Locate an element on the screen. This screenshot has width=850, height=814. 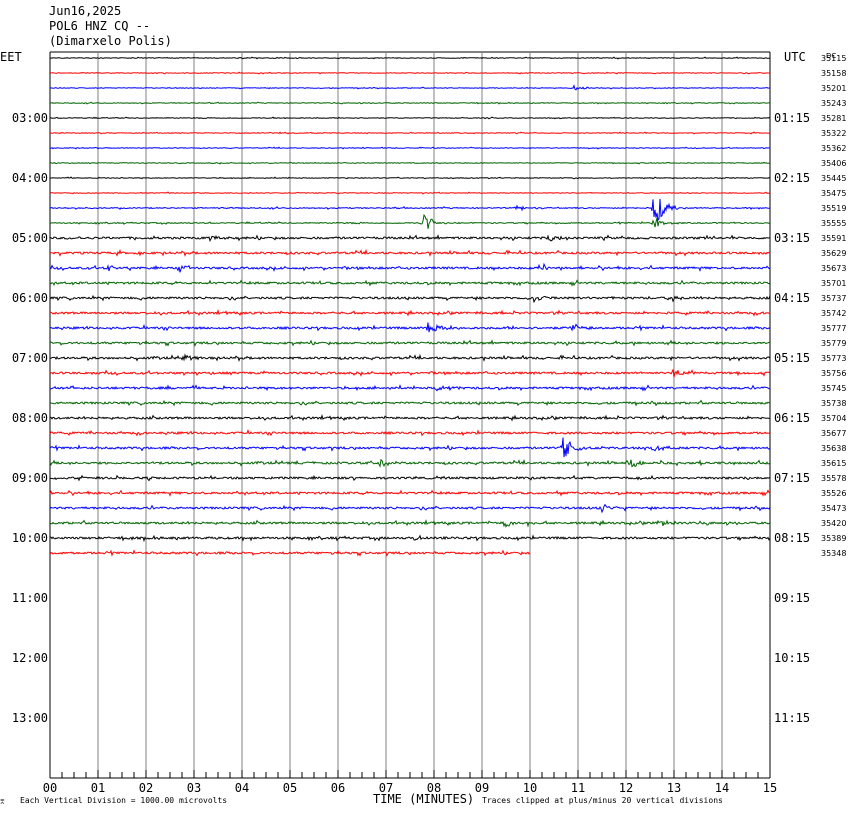
dc-offset-label: 35704 is located at coordinates (833, 418).